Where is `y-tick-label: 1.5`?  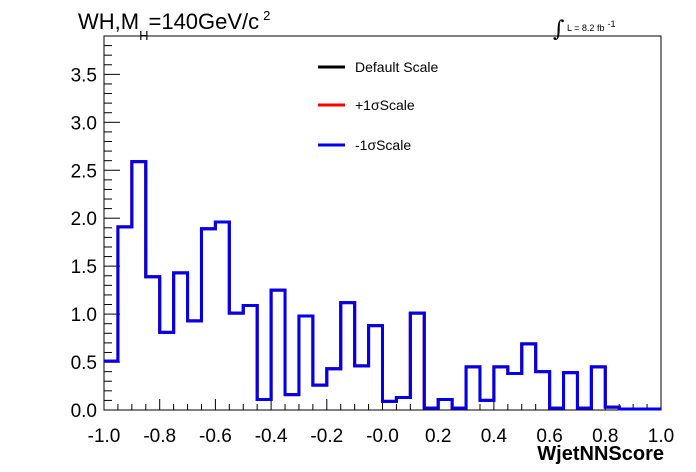
y-tick-label: 1.5 is located at coordinates (84, 267).